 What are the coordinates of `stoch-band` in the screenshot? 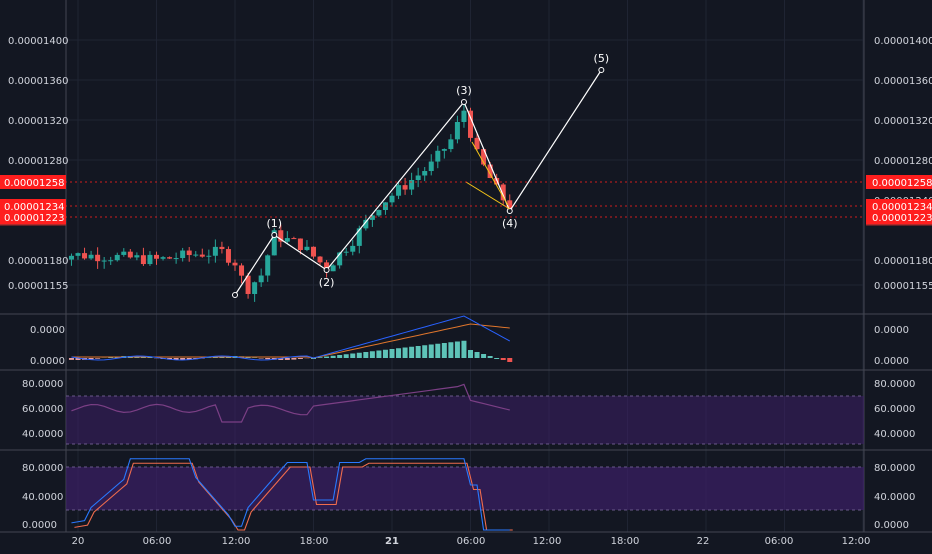 It's located at (465, 488).